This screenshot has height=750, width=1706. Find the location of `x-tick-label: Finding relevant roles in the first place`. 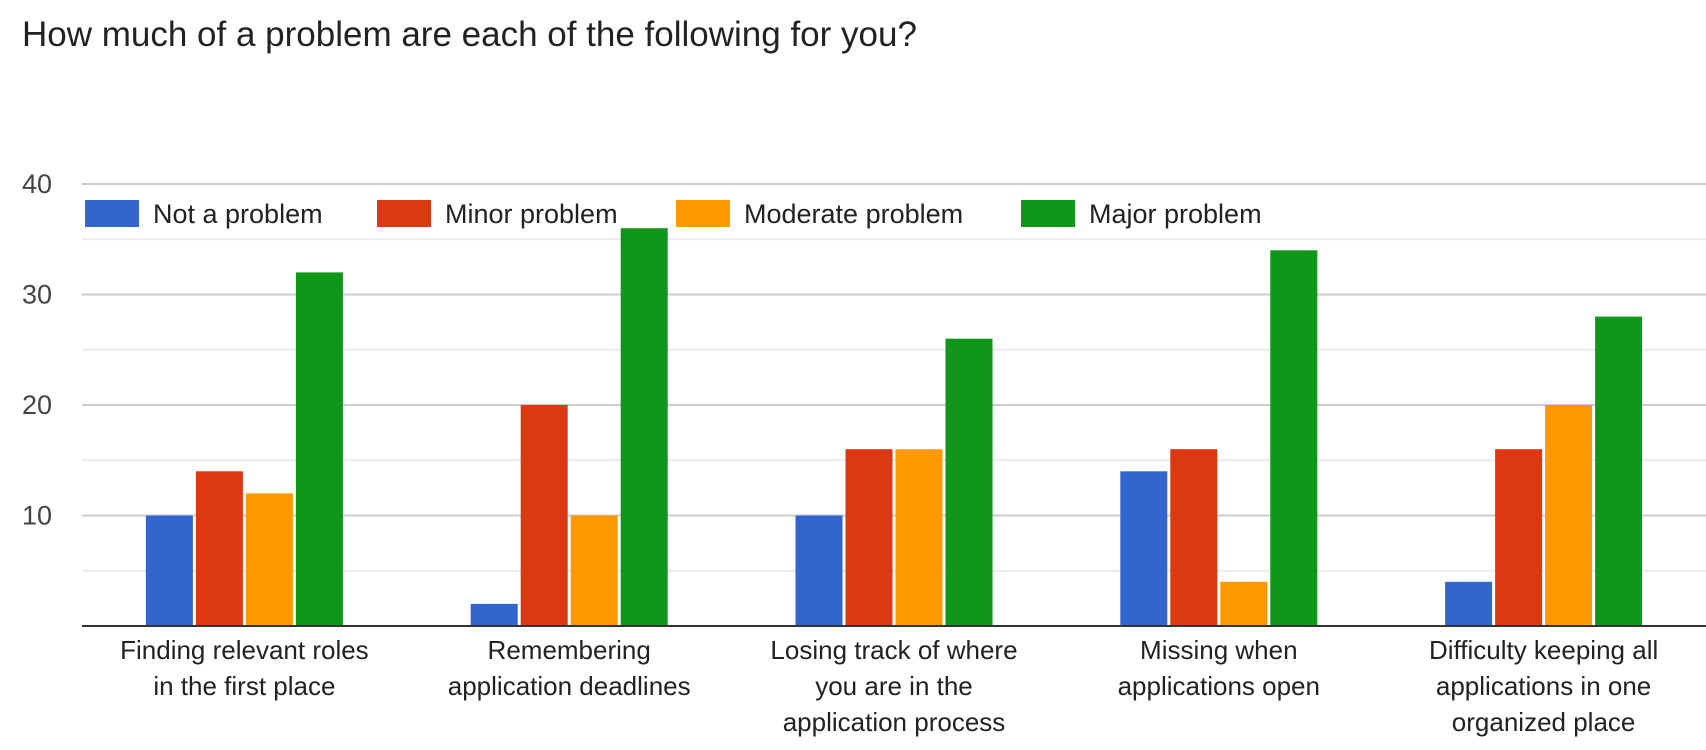

x-tick-label: Finding relevant roles in the first place is located at coordinates (244, 668).